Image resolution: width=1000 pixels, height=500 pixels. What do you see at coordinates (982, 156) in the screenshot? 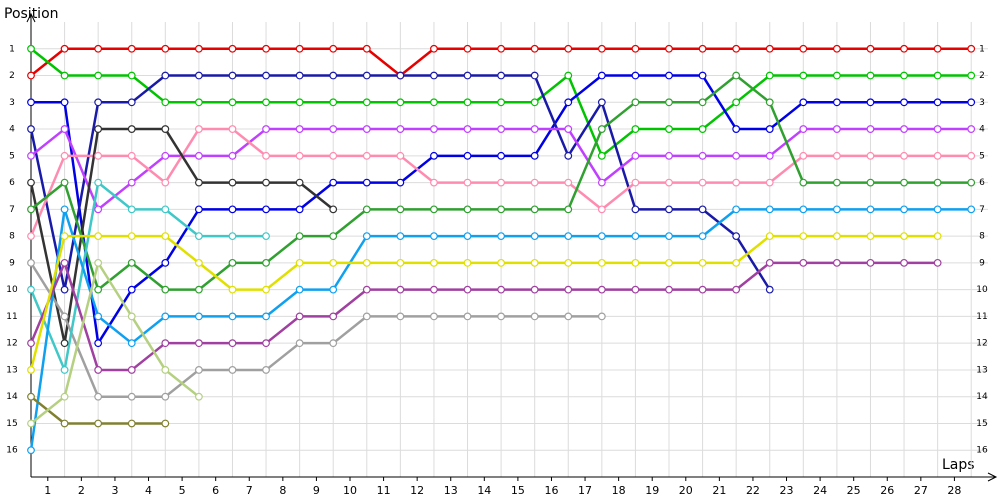
I see `y-tick-label: 5` at bounding box center [982, 156].